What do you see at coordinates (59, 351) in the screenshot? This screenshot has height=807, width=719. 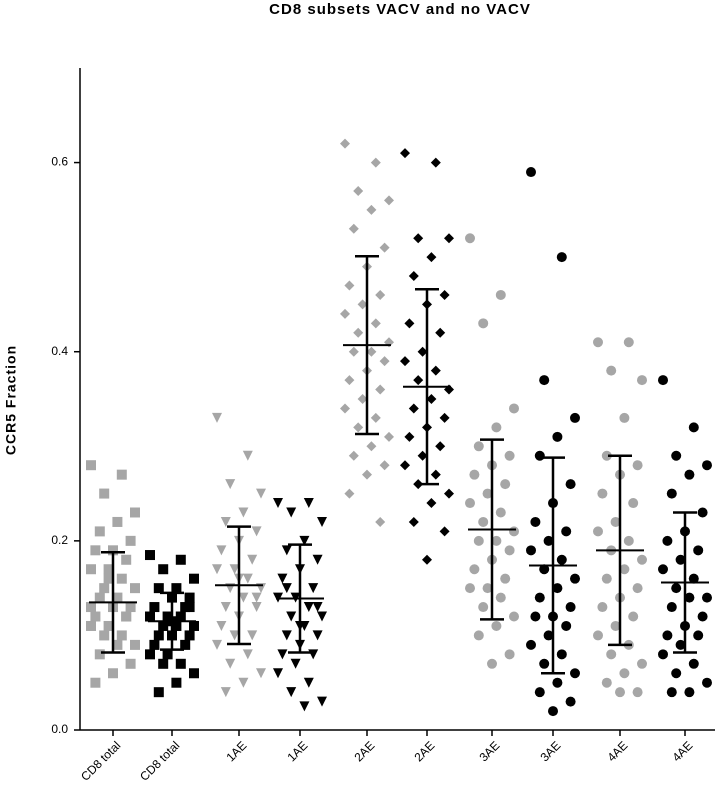 I see `y-tick-label: 0.4` at bounding box center [59, 351].